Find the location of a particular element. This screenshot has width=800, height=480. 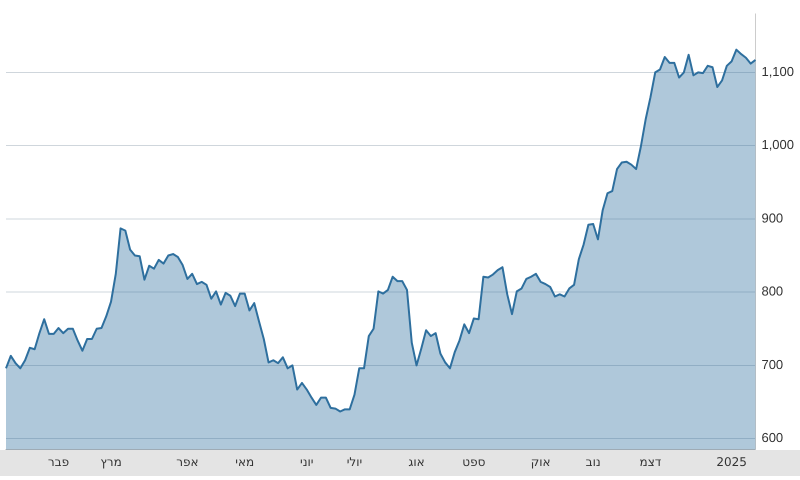

y-tick-label: 700 is located at coordinates (772, 364).